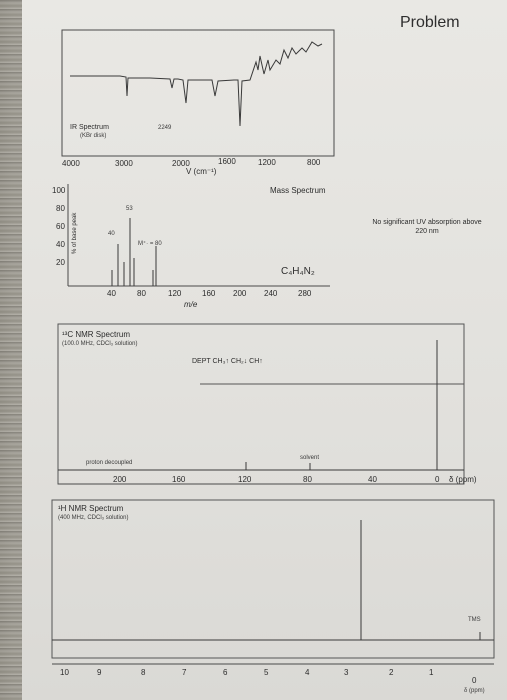 Image resolution: width=507 pixels, height=700 pixels. What do you see at coordinates (181, 163) in the screenshot?
I see `ir-x-tick-2000: 2000` at bounding box center [181, 163].